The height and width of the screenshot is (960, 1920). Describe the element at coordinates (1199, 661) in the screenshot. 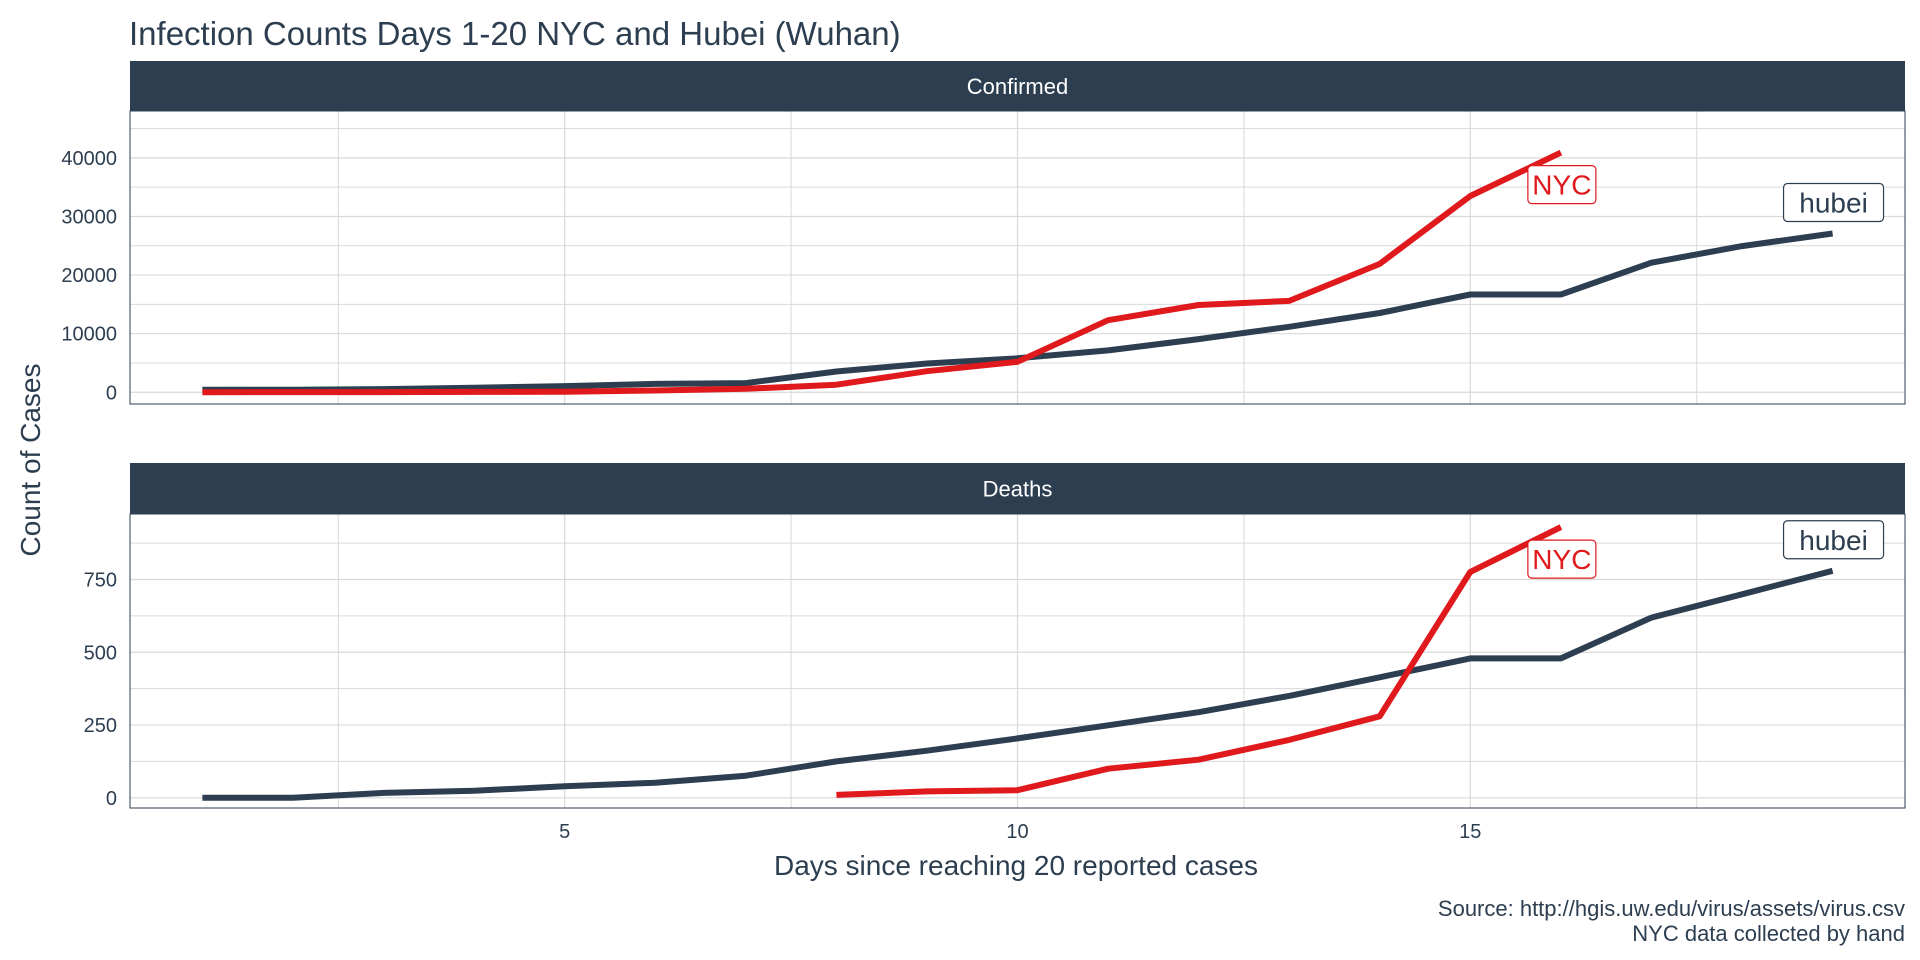

I see `series-line-nyc` at that location.